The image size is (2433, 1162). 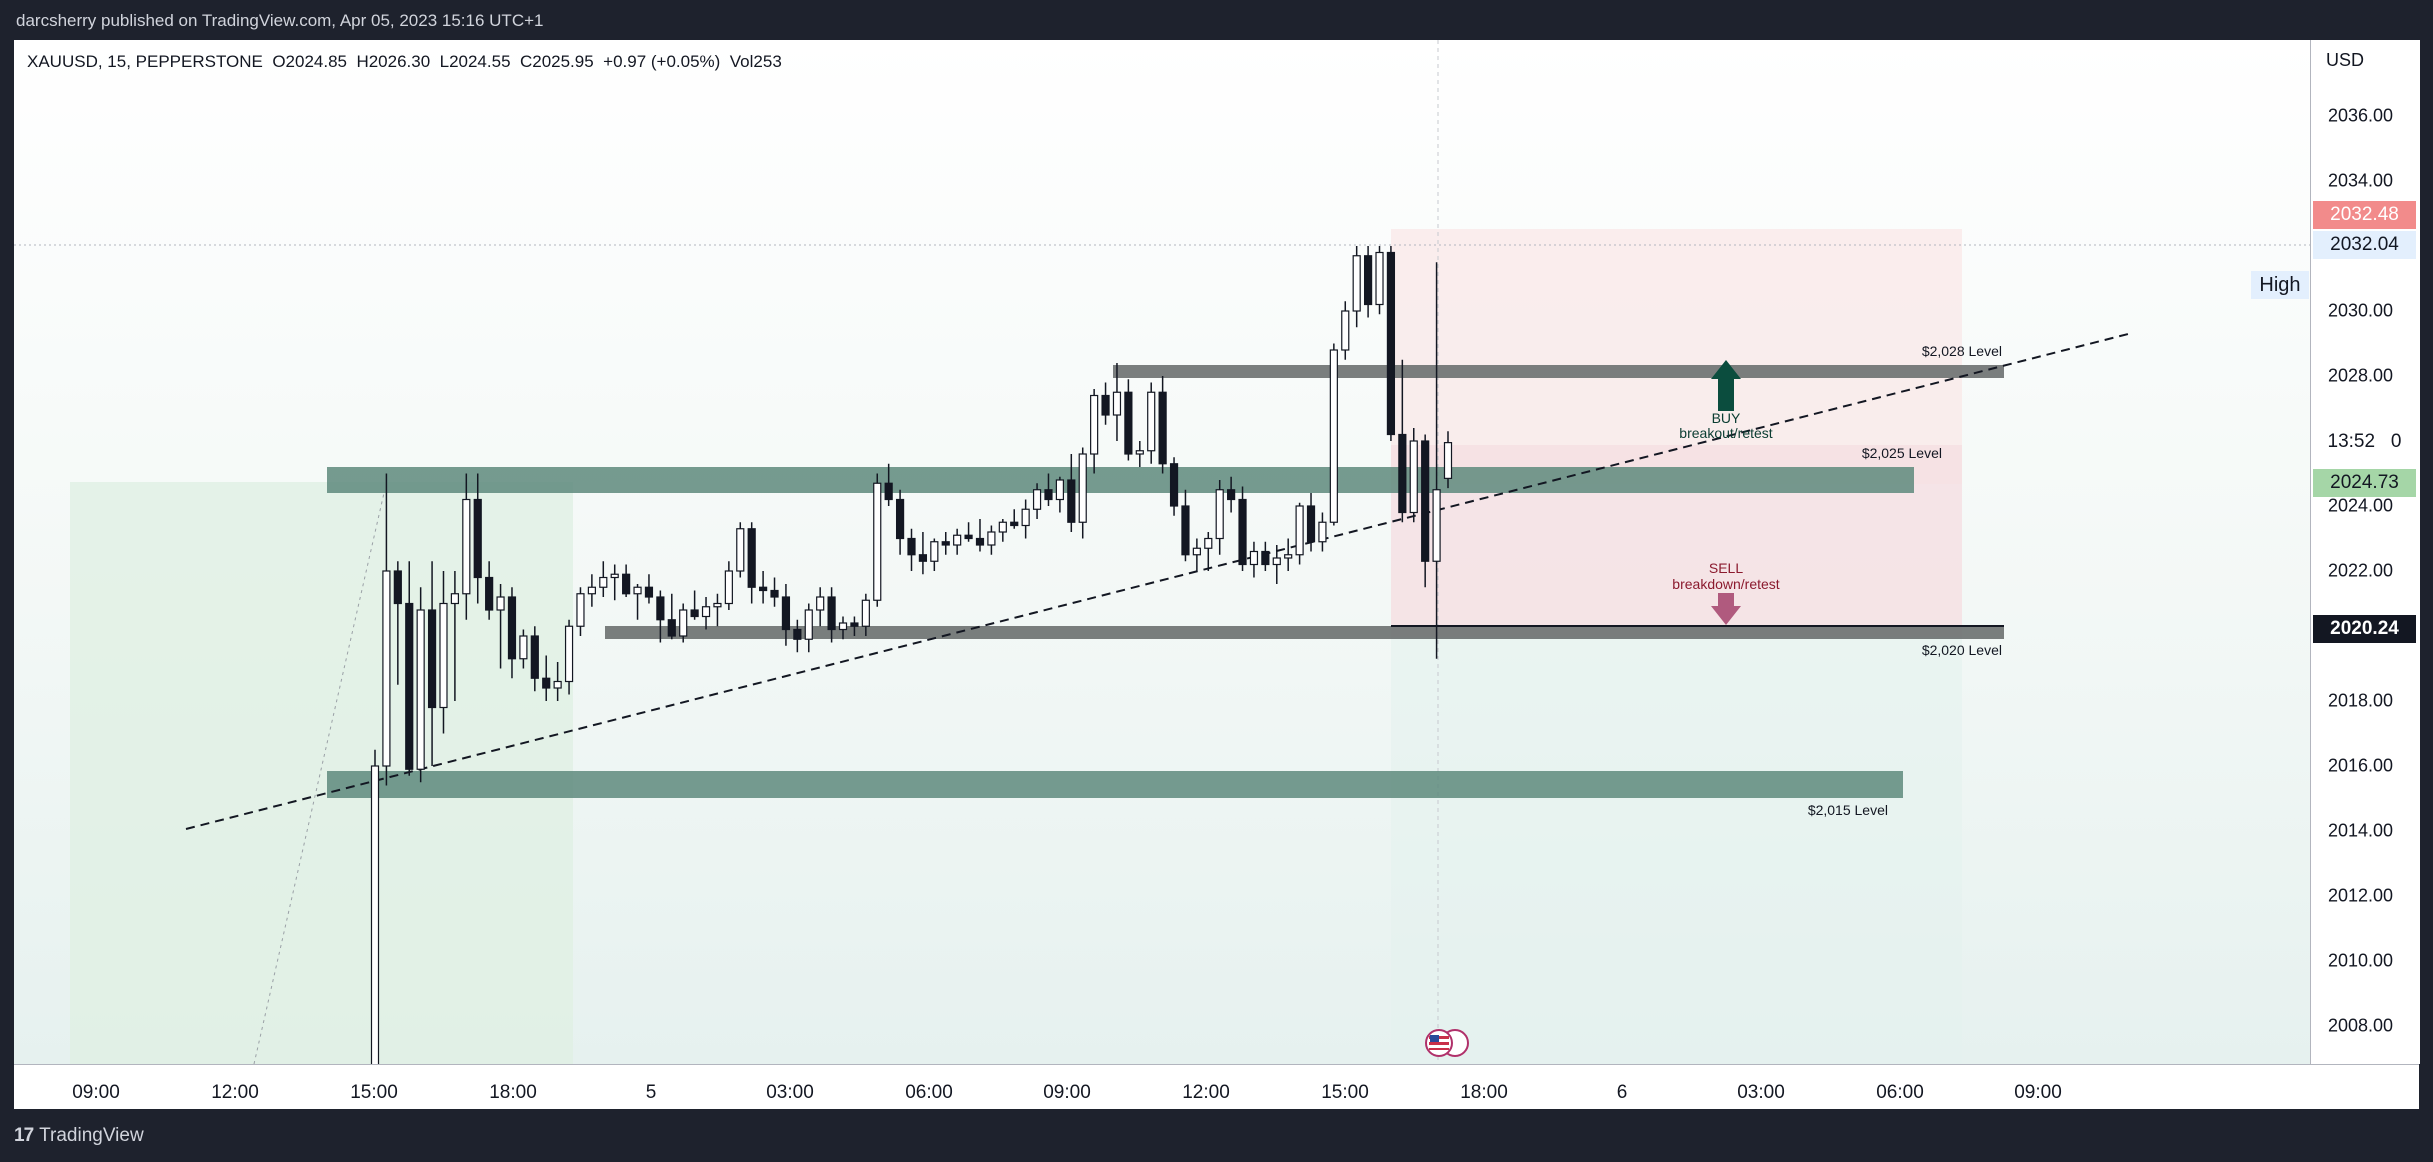 I want to click on zone-2025, so click(x=1120, y=480).